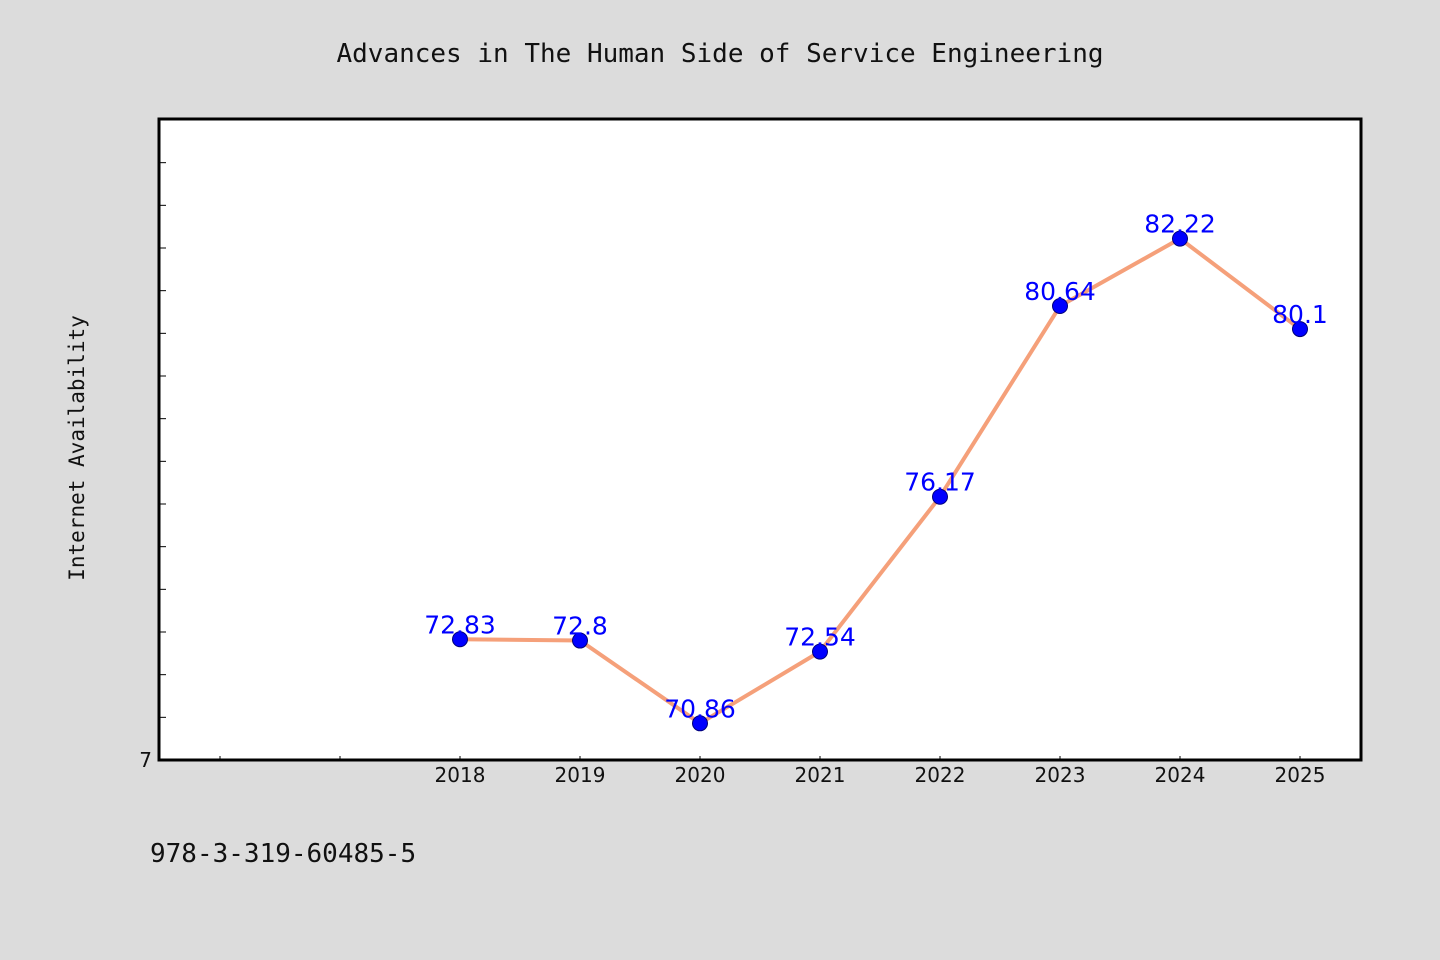 This screenshot has width=1440, height=960. What do you see at coordinates (580, 626) in the screenshot?
I see `data-label: 72.8` at bounding box center [580, 626].